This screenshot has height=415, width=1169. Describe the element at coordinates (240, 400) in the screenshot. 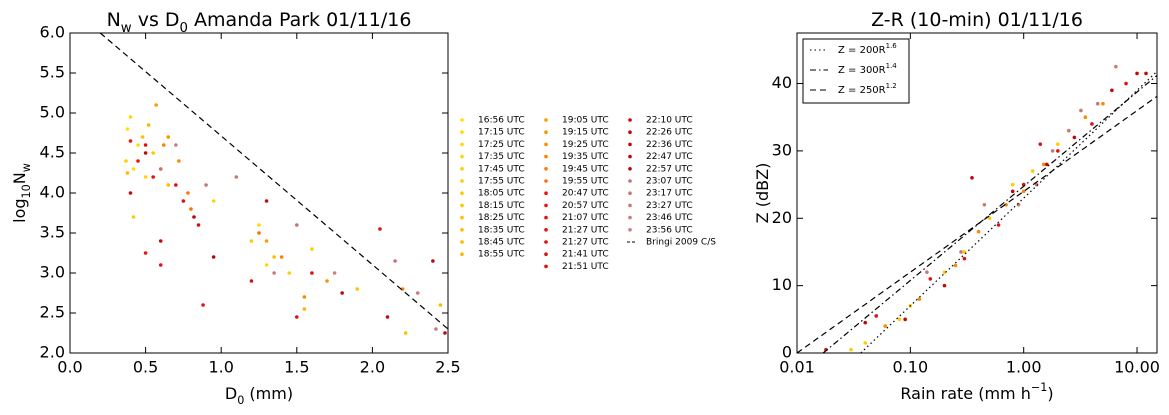

I see `text-part: 0` at that location.